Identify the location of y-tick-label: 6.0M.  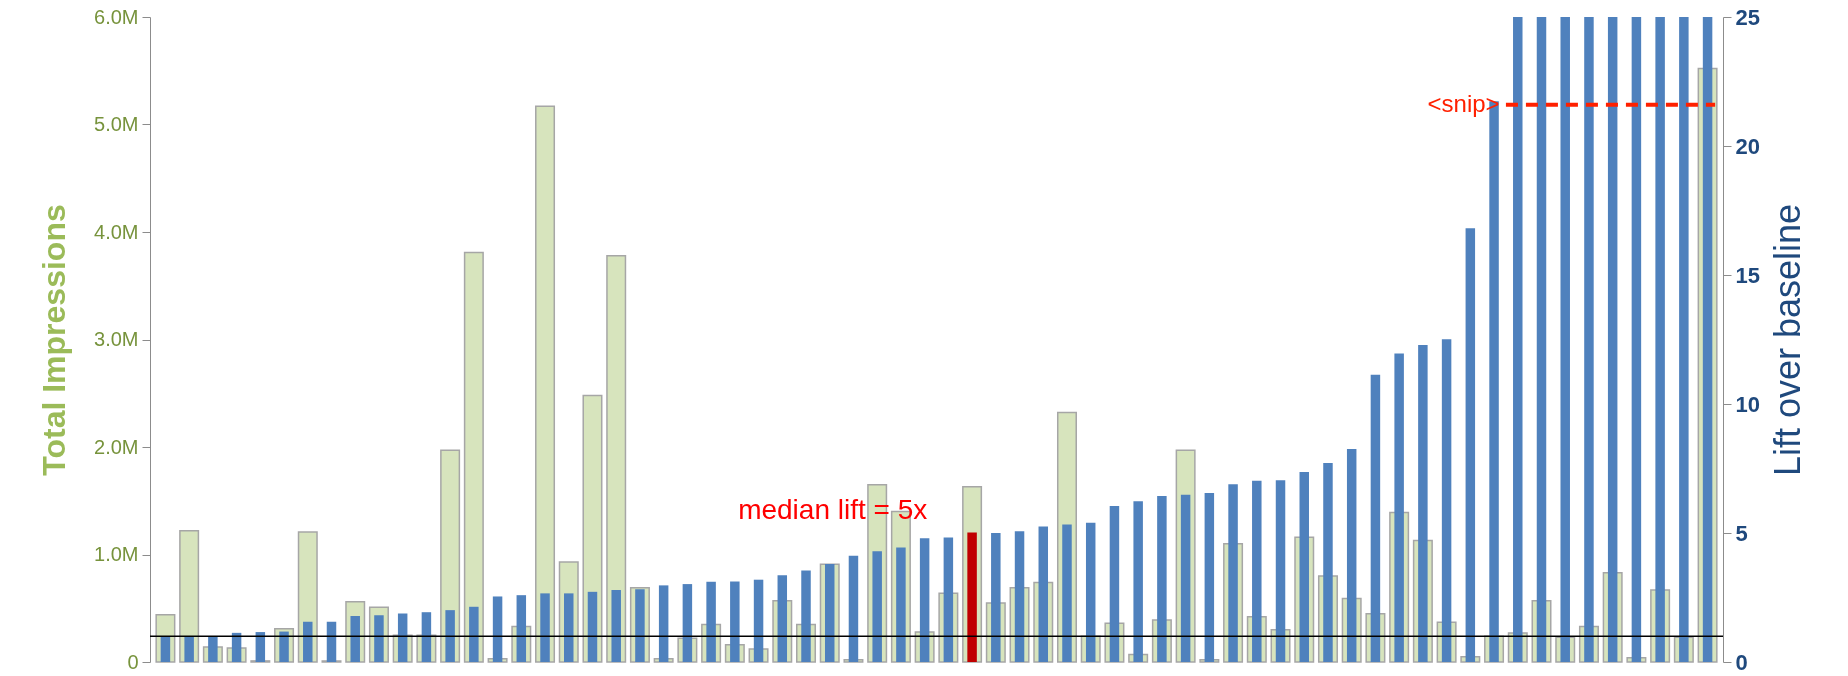
(116, 16).